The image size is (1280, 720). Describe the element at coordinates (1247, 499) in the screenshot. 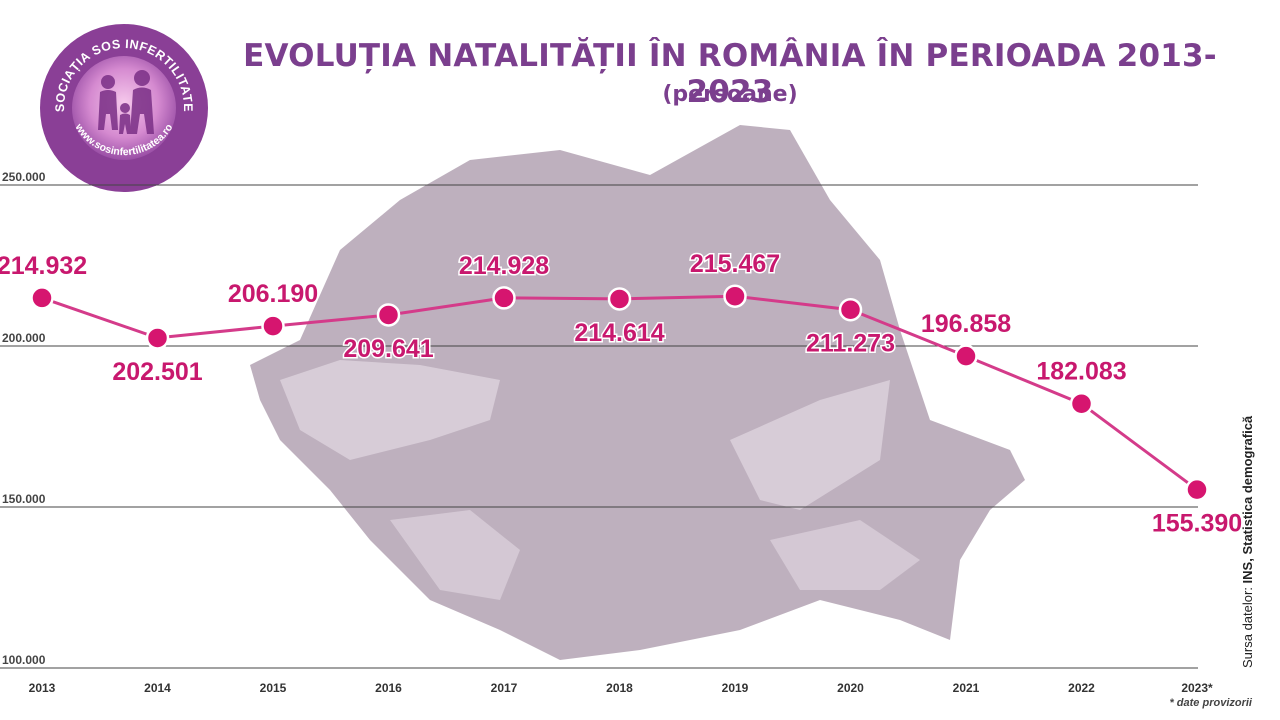

I see `source-value: INS, Statistica demografică` at that location.